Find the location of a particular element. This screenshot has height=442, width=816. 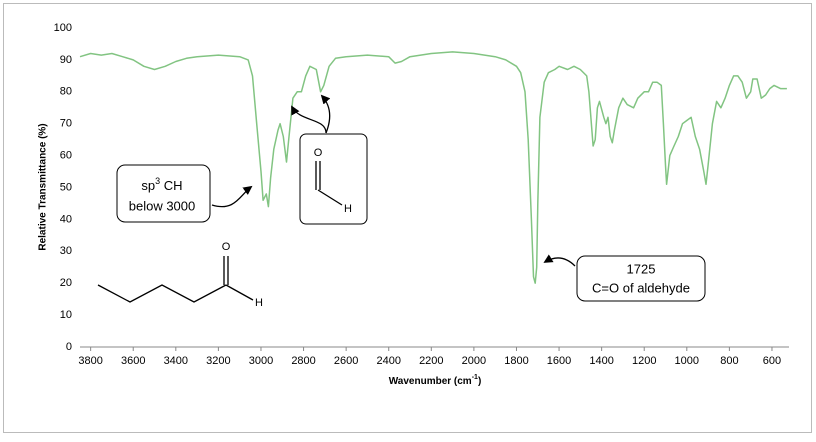

x-tick-label: 2600 is located at coordinates (346, 361).